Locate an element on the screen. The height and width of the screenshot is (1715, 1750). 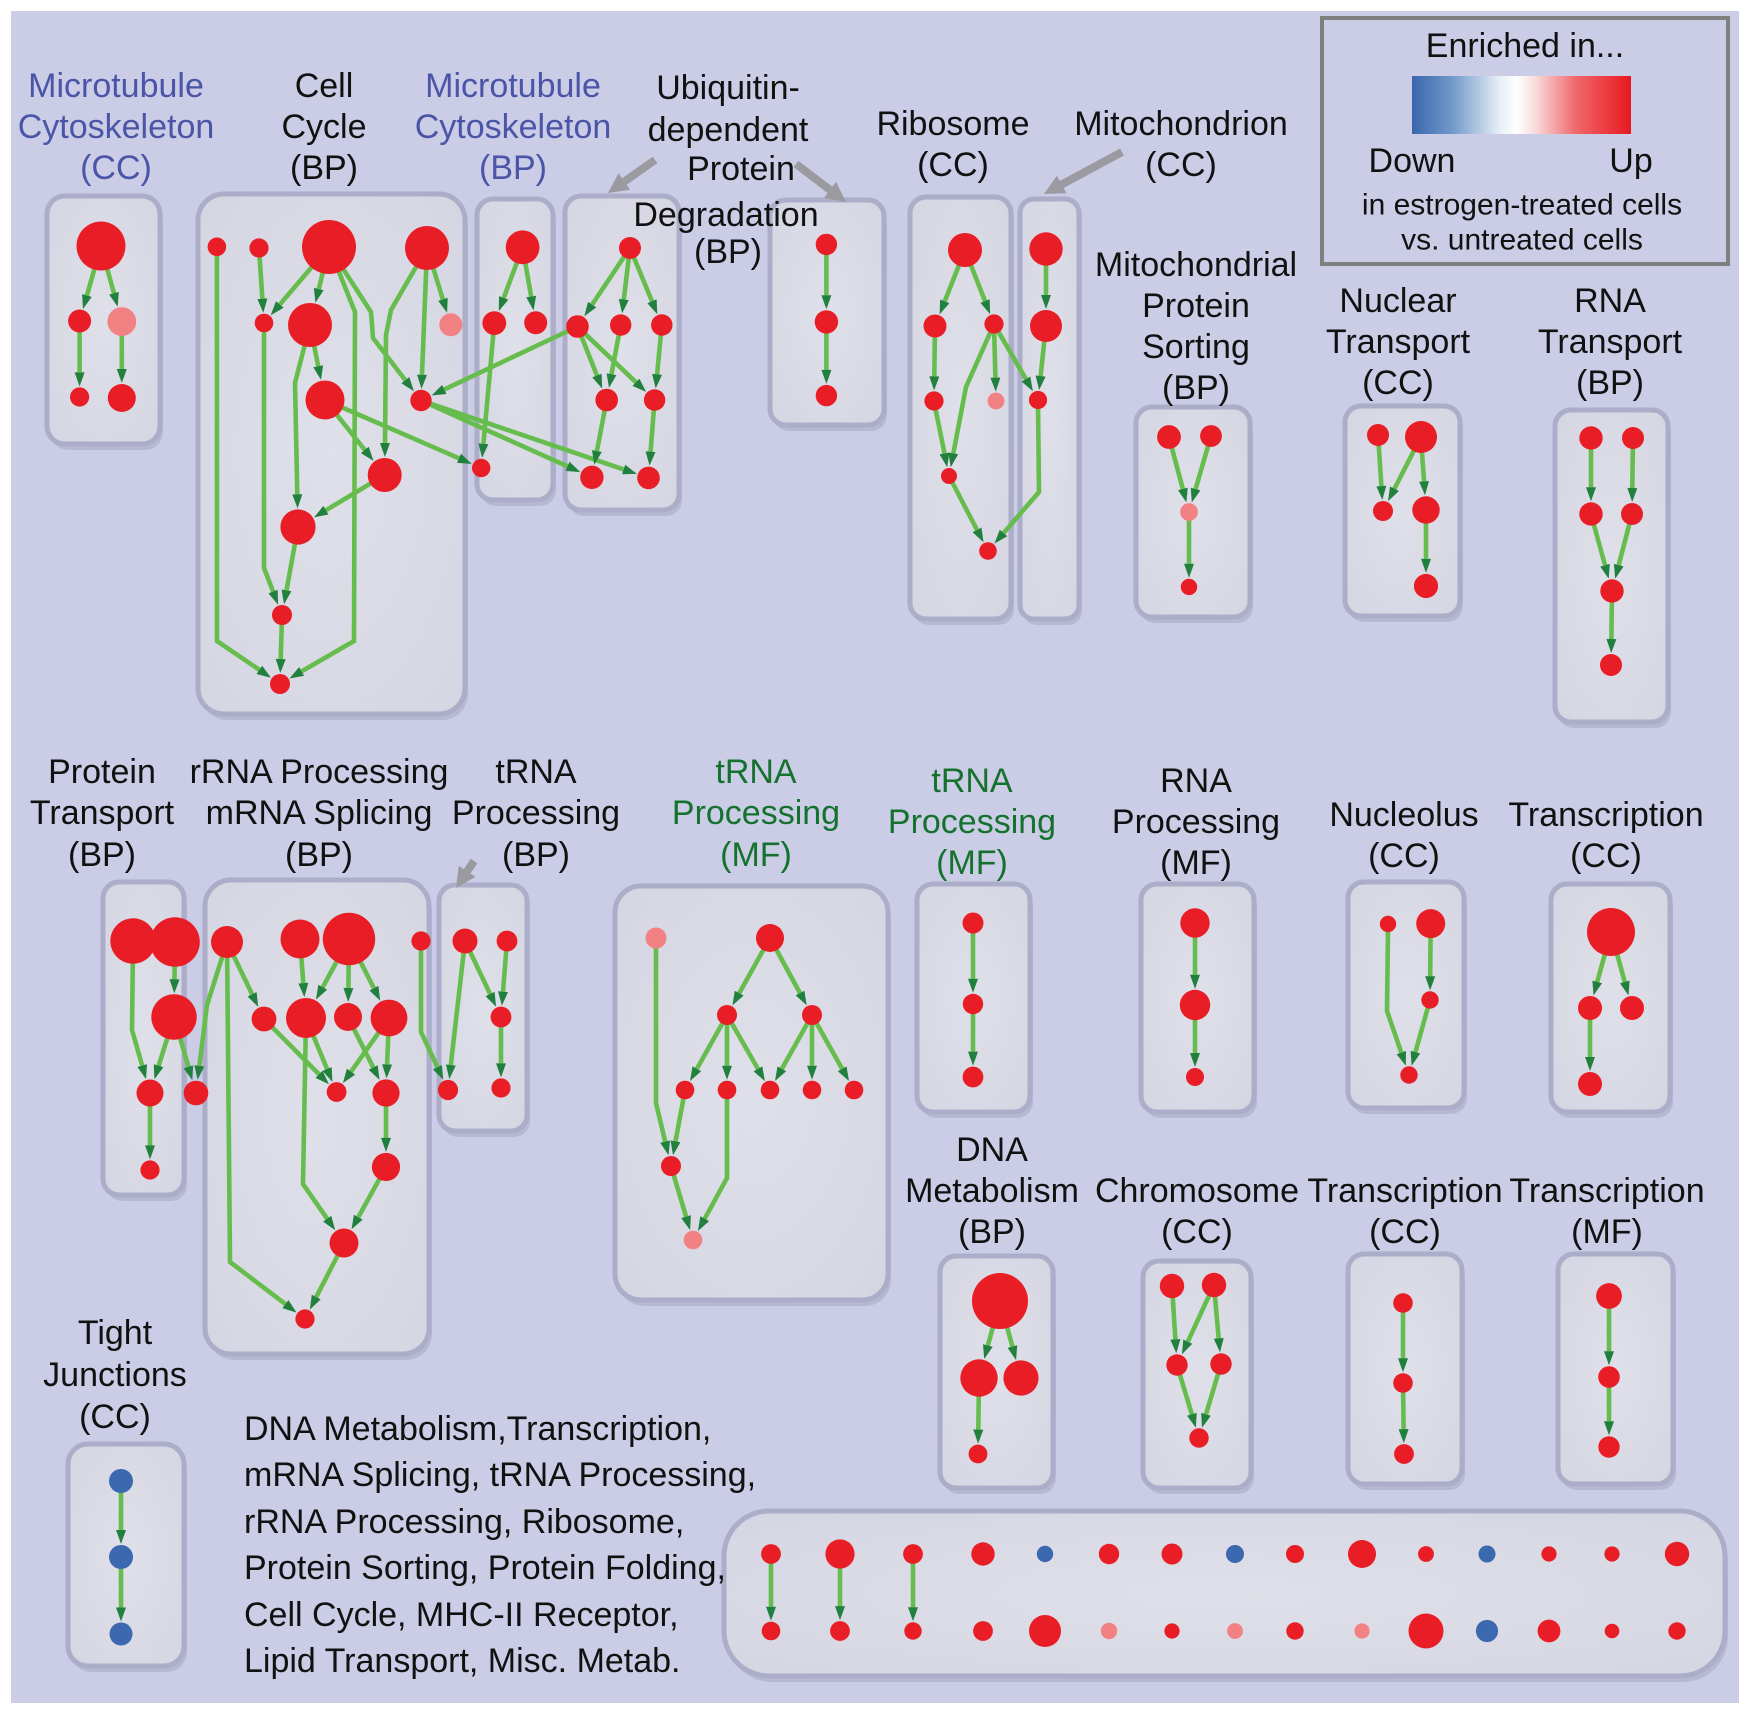
svg-text: Mitochondrial is located at coordinates (1196, 265).